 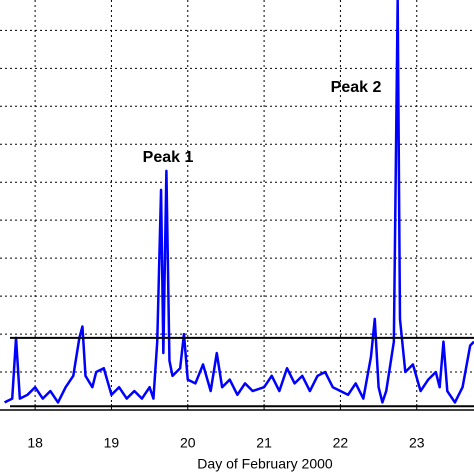 What do you see at coordinates (188, 443) in the screenshot?
I see `x-tick-label: 20` at bounding box center [188, 443].